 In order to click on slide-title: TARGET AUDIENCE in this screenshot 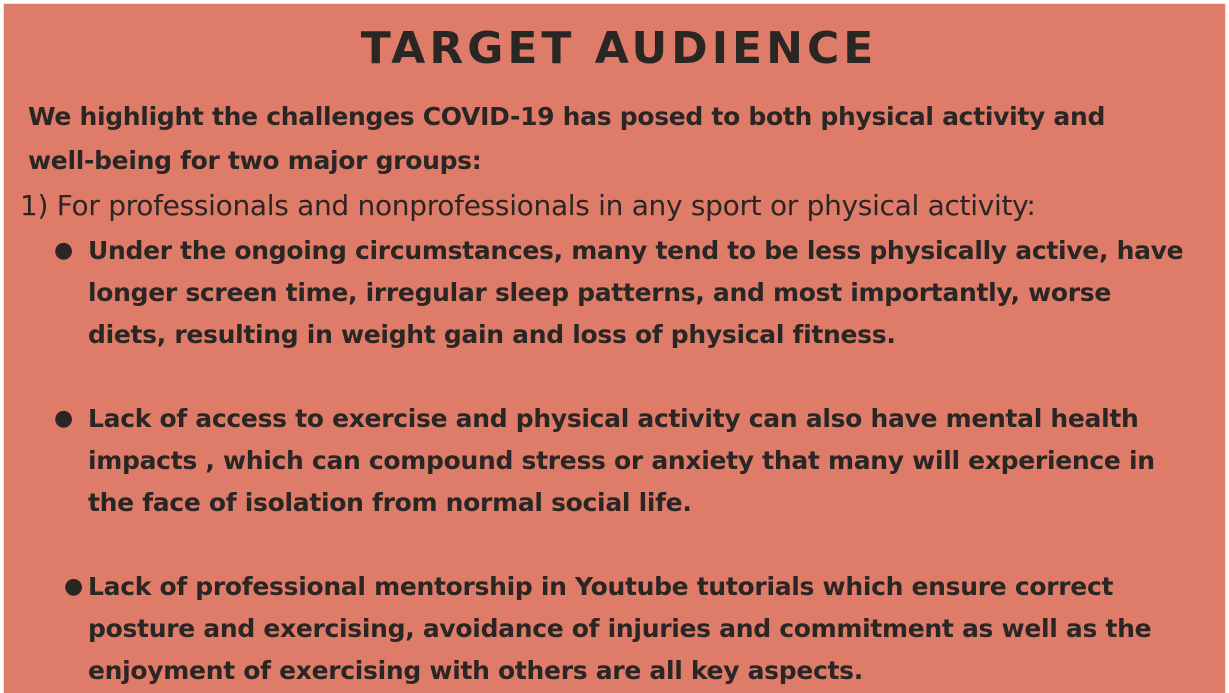, I will do `click(619, 48)`.